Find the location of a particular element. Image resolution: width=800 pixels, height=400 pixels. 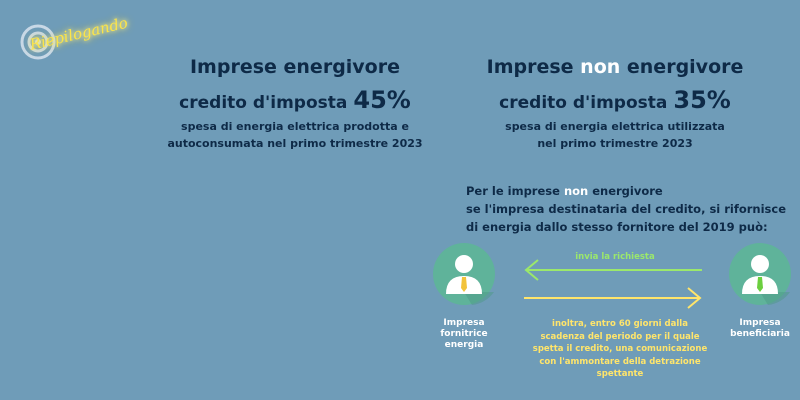

beneficiary-label: Impresa beneficiaria is located at coordinates (760, 329).